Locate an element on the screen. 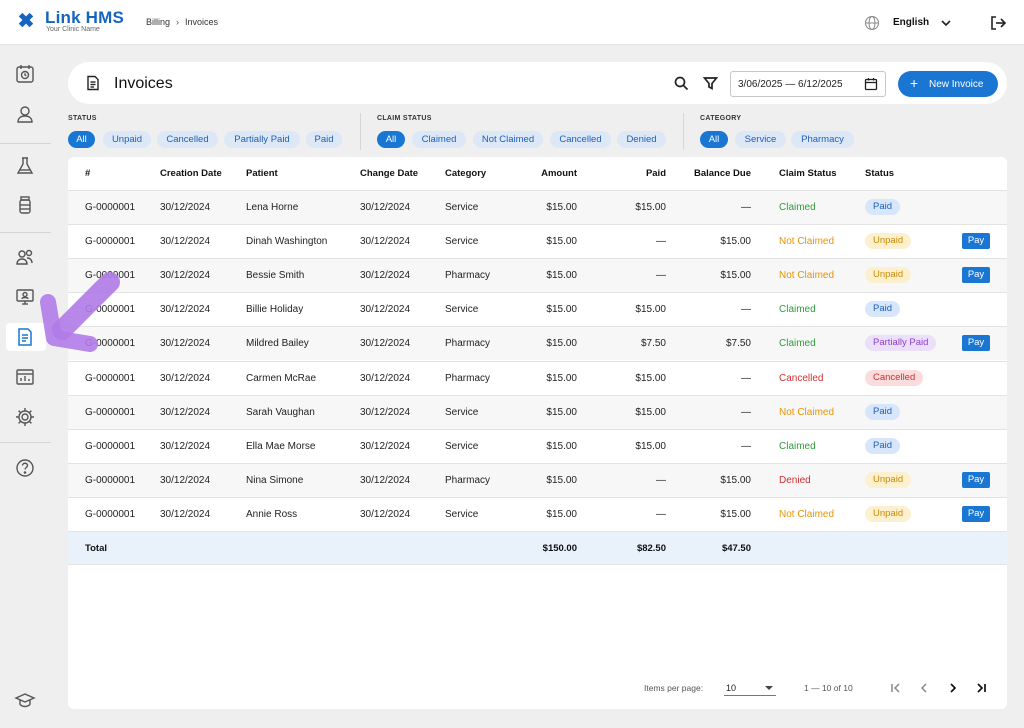  language-selector: English is located at coordinates (911, 22).